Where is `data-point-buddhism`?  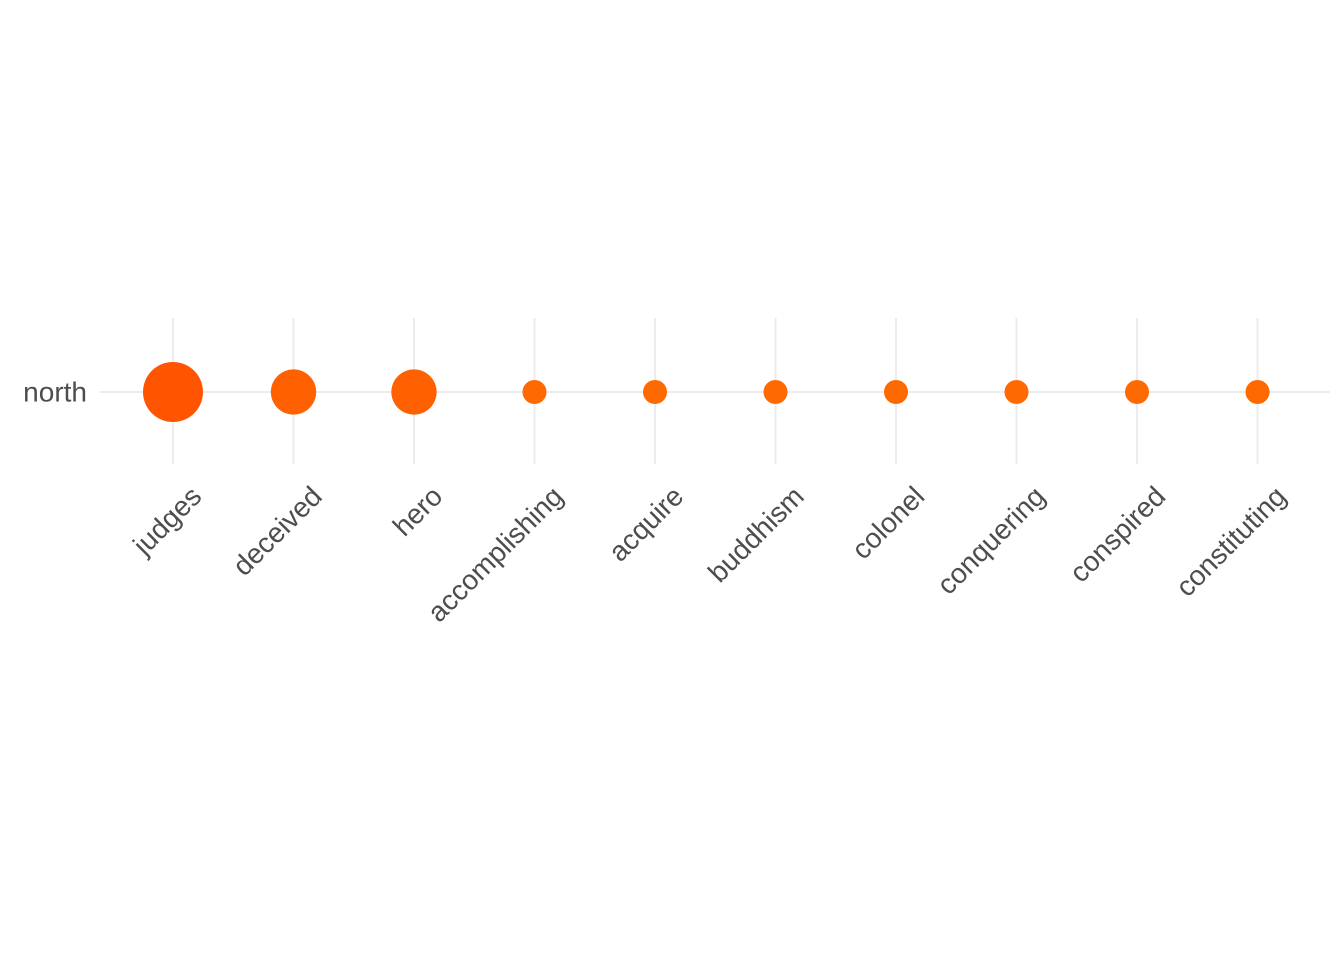 data-point-buddhism is located at coordinates (775, 392).